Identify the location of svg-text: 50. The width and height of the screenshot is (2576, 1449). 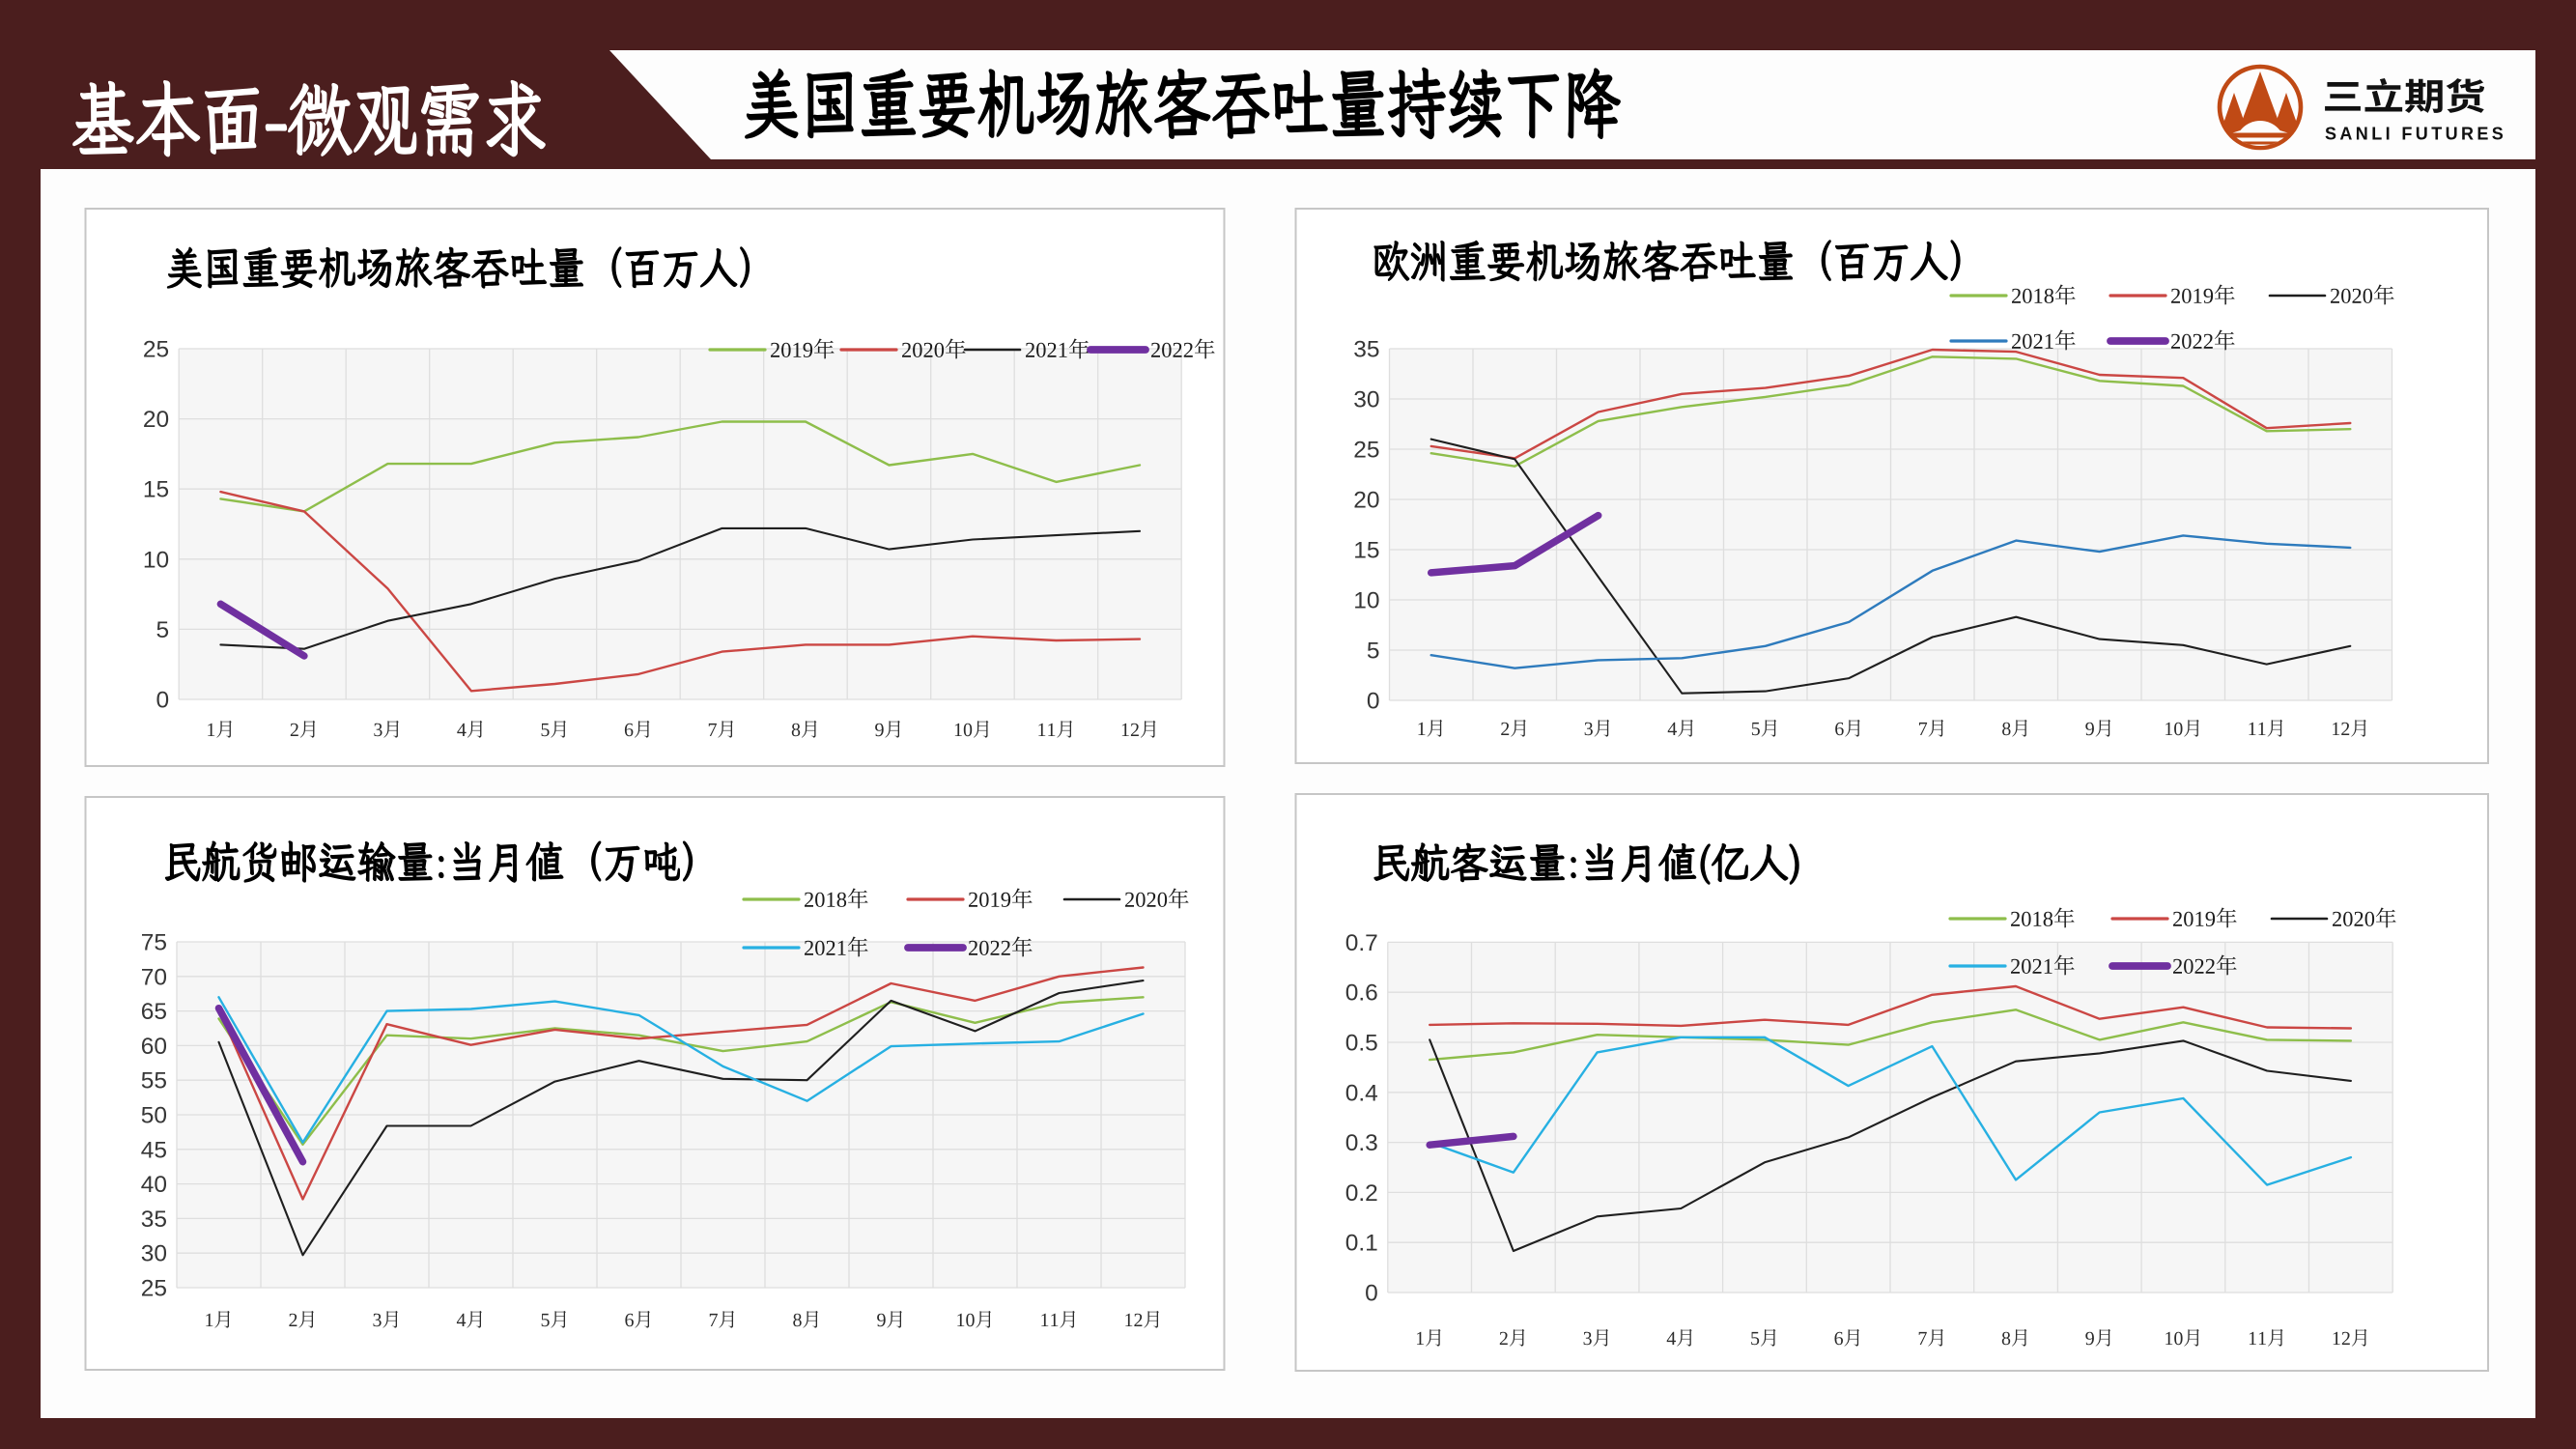
(154, 1116).